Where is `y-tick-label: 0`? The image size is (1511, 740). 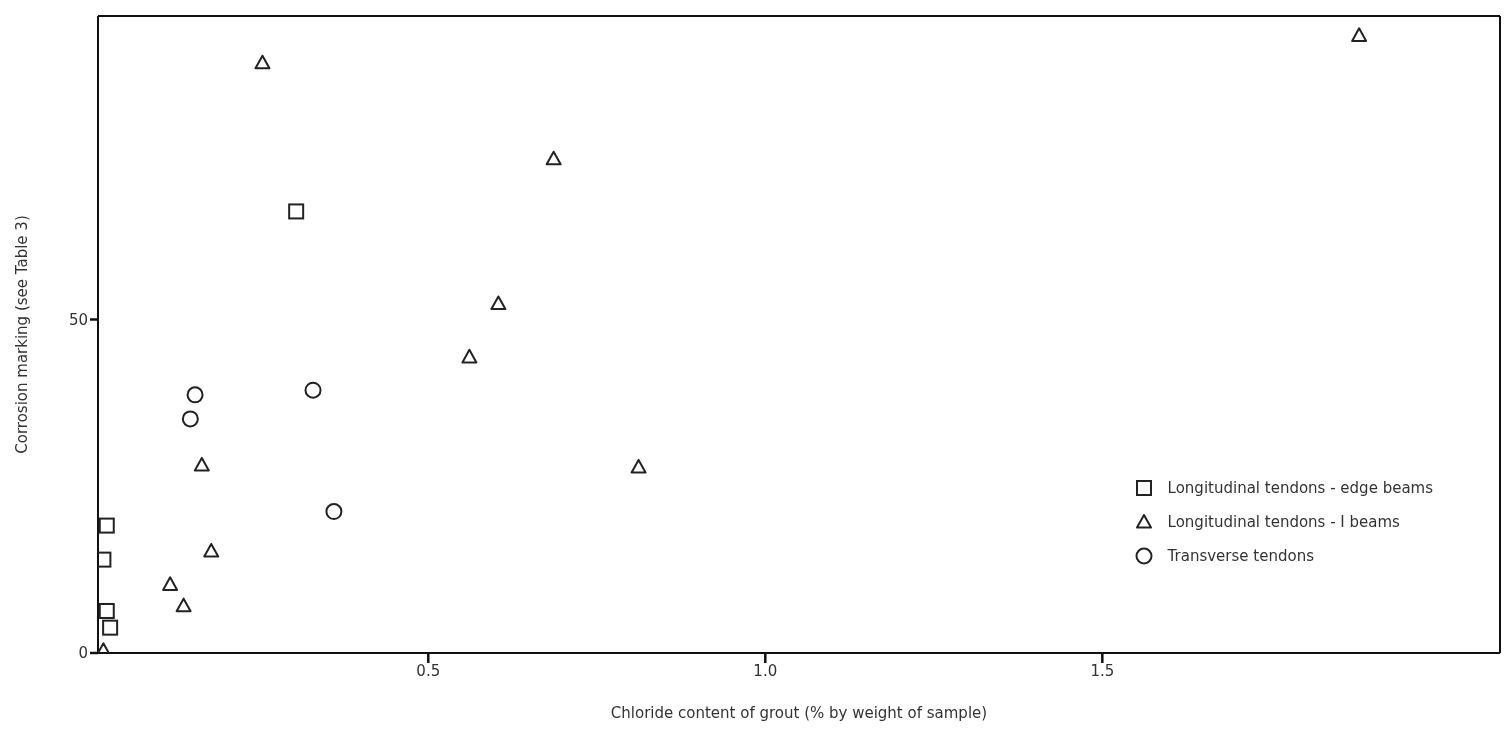
y-tick-label: 0 is located at coordinates (83, 653).